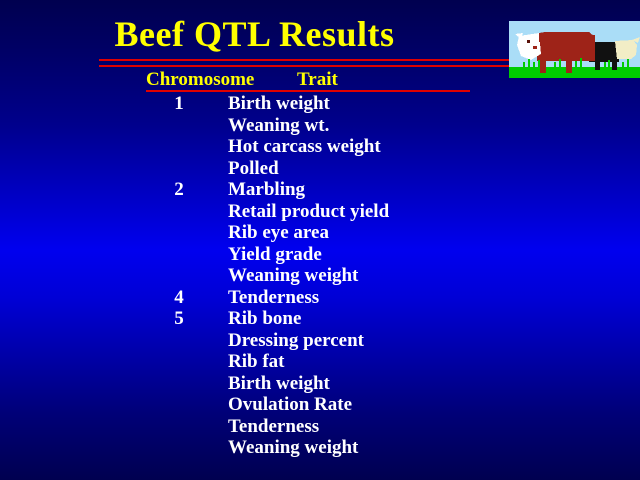  I want to click on cell-trait: Hot carcass weight, so click(304, 146).